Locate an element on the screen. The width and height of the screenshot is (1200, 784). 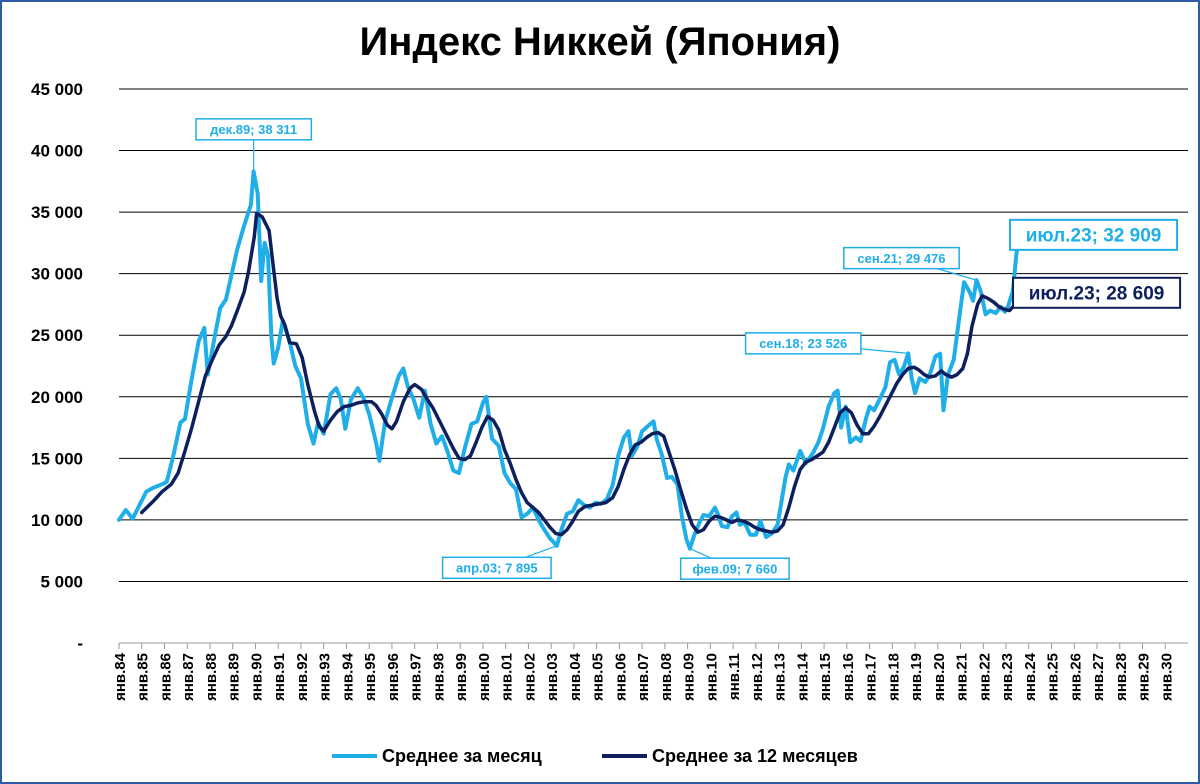
y-tick-label: 20 000 is located at coordinates (57, 397).